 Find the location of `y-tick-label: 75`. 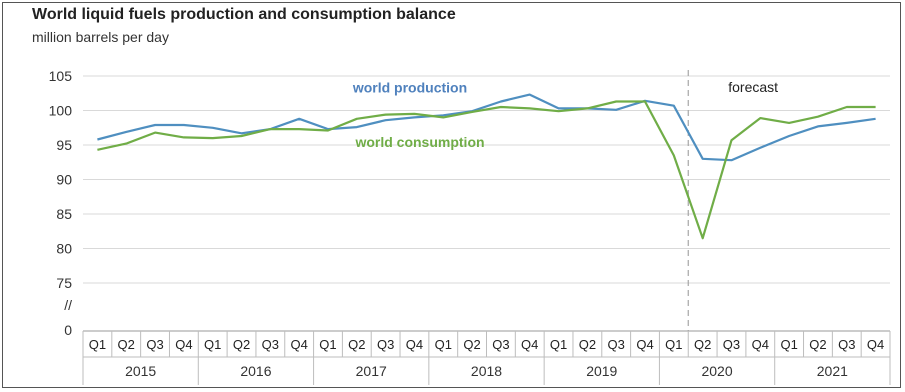

y-tick-label: 75 is located at coordinates (64, 283).